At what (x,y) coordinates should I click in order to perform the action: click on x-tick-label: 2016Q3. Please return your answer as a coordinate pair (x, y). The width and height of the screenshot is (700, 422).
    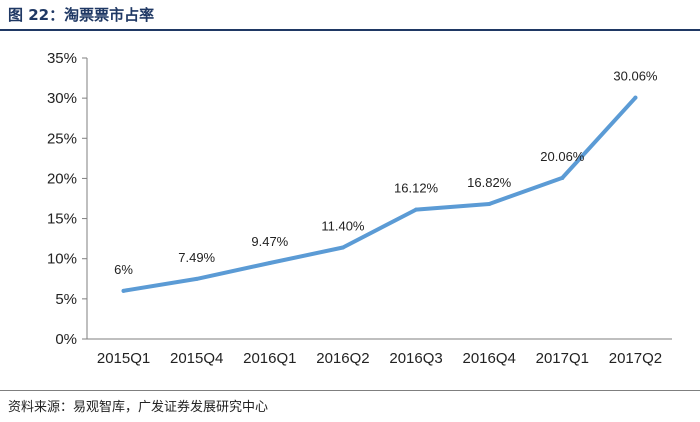
    Looking at the image, I should click on (415, 358).